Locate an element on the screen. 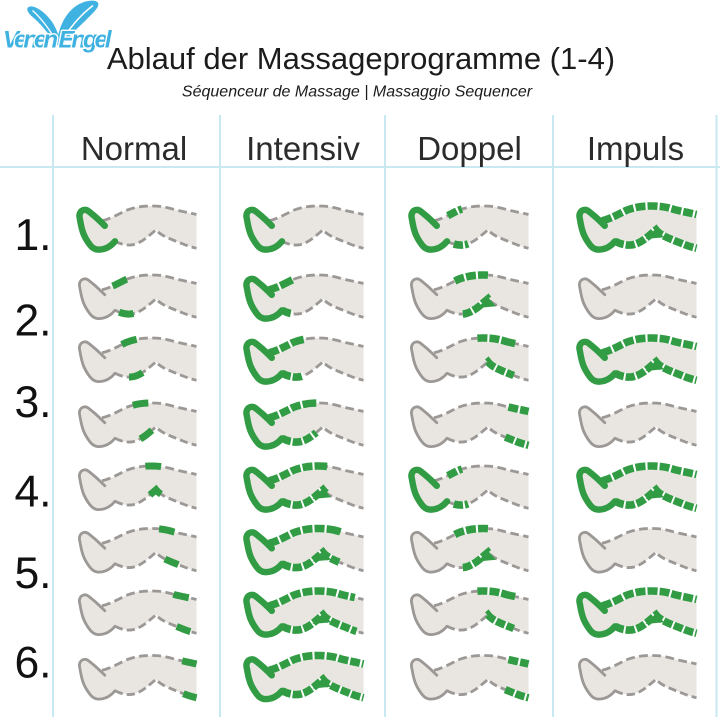 The width and height of the screenshot is (720, 717). svg-text: 3. is located at coordinates (32, 402).